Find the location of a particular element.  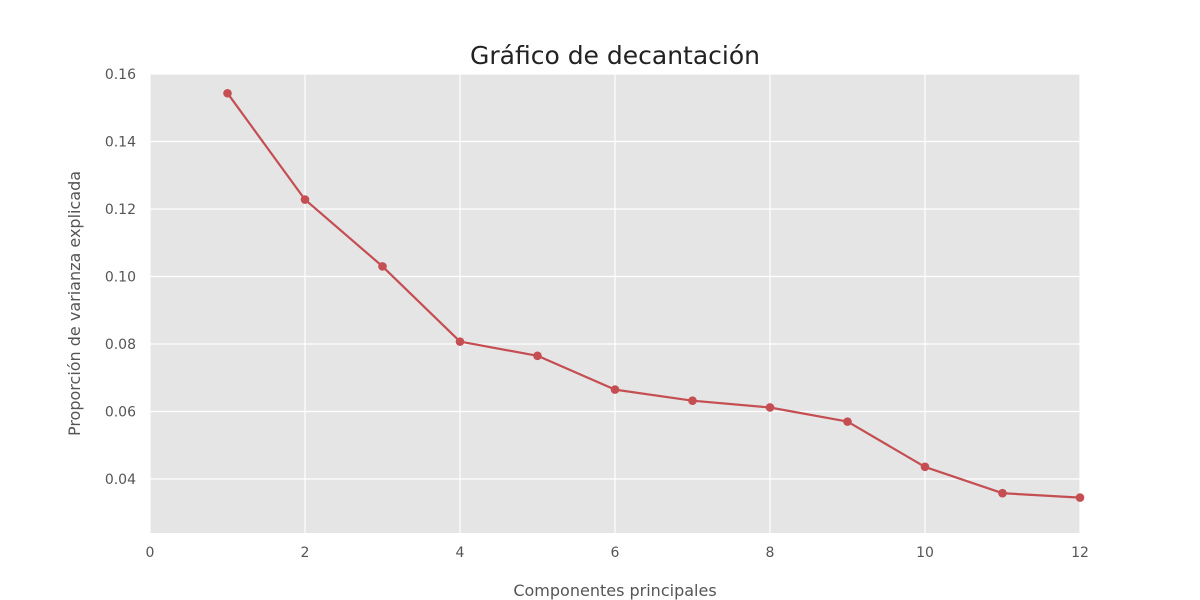

x-tick-label: 8 is located at coordinates (770, 553).